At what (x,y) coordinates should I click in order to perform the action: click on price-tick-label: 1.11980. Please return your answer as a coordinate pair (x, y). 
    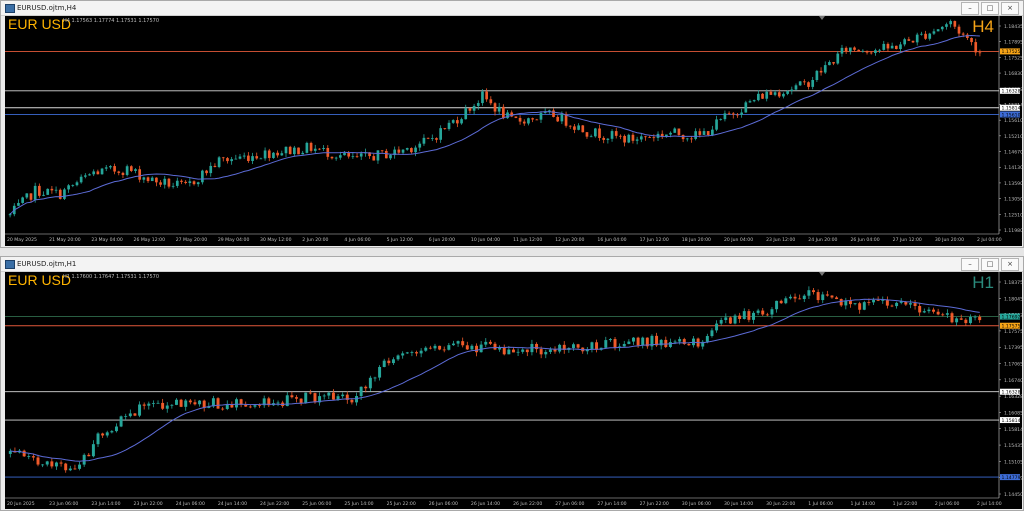
    Looking at the image, I should click on (1013, 231).